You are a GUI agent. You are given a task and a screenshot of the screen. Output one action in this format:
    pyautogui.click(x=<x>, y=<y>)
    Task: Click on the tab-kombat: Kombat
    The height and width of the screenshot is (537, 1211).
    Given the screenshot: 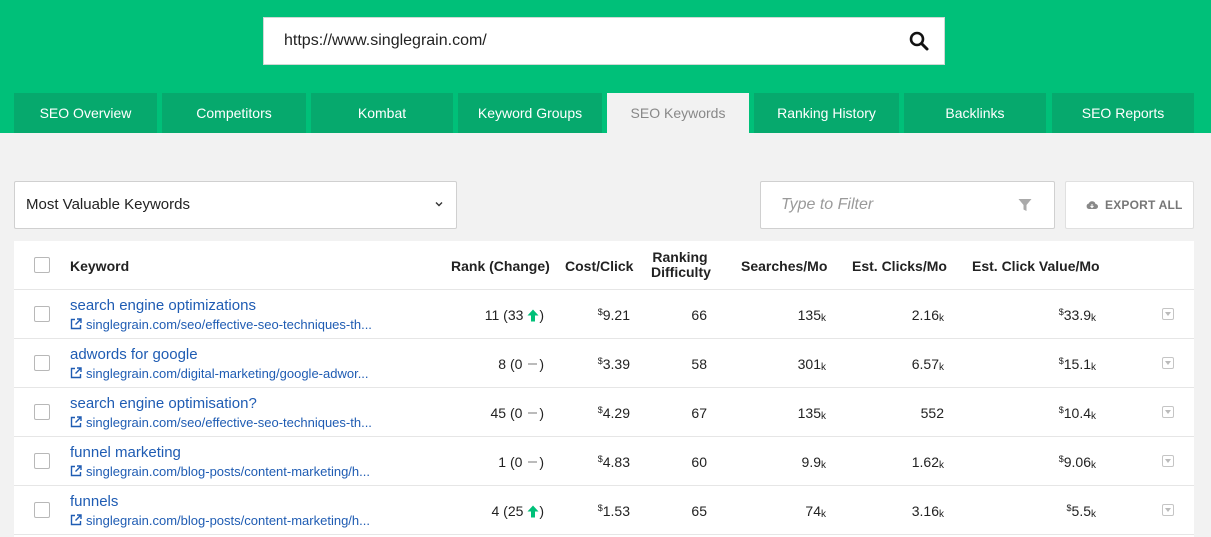 What is the action you would take?
    pyautogui.click(x=382, y=113)
    